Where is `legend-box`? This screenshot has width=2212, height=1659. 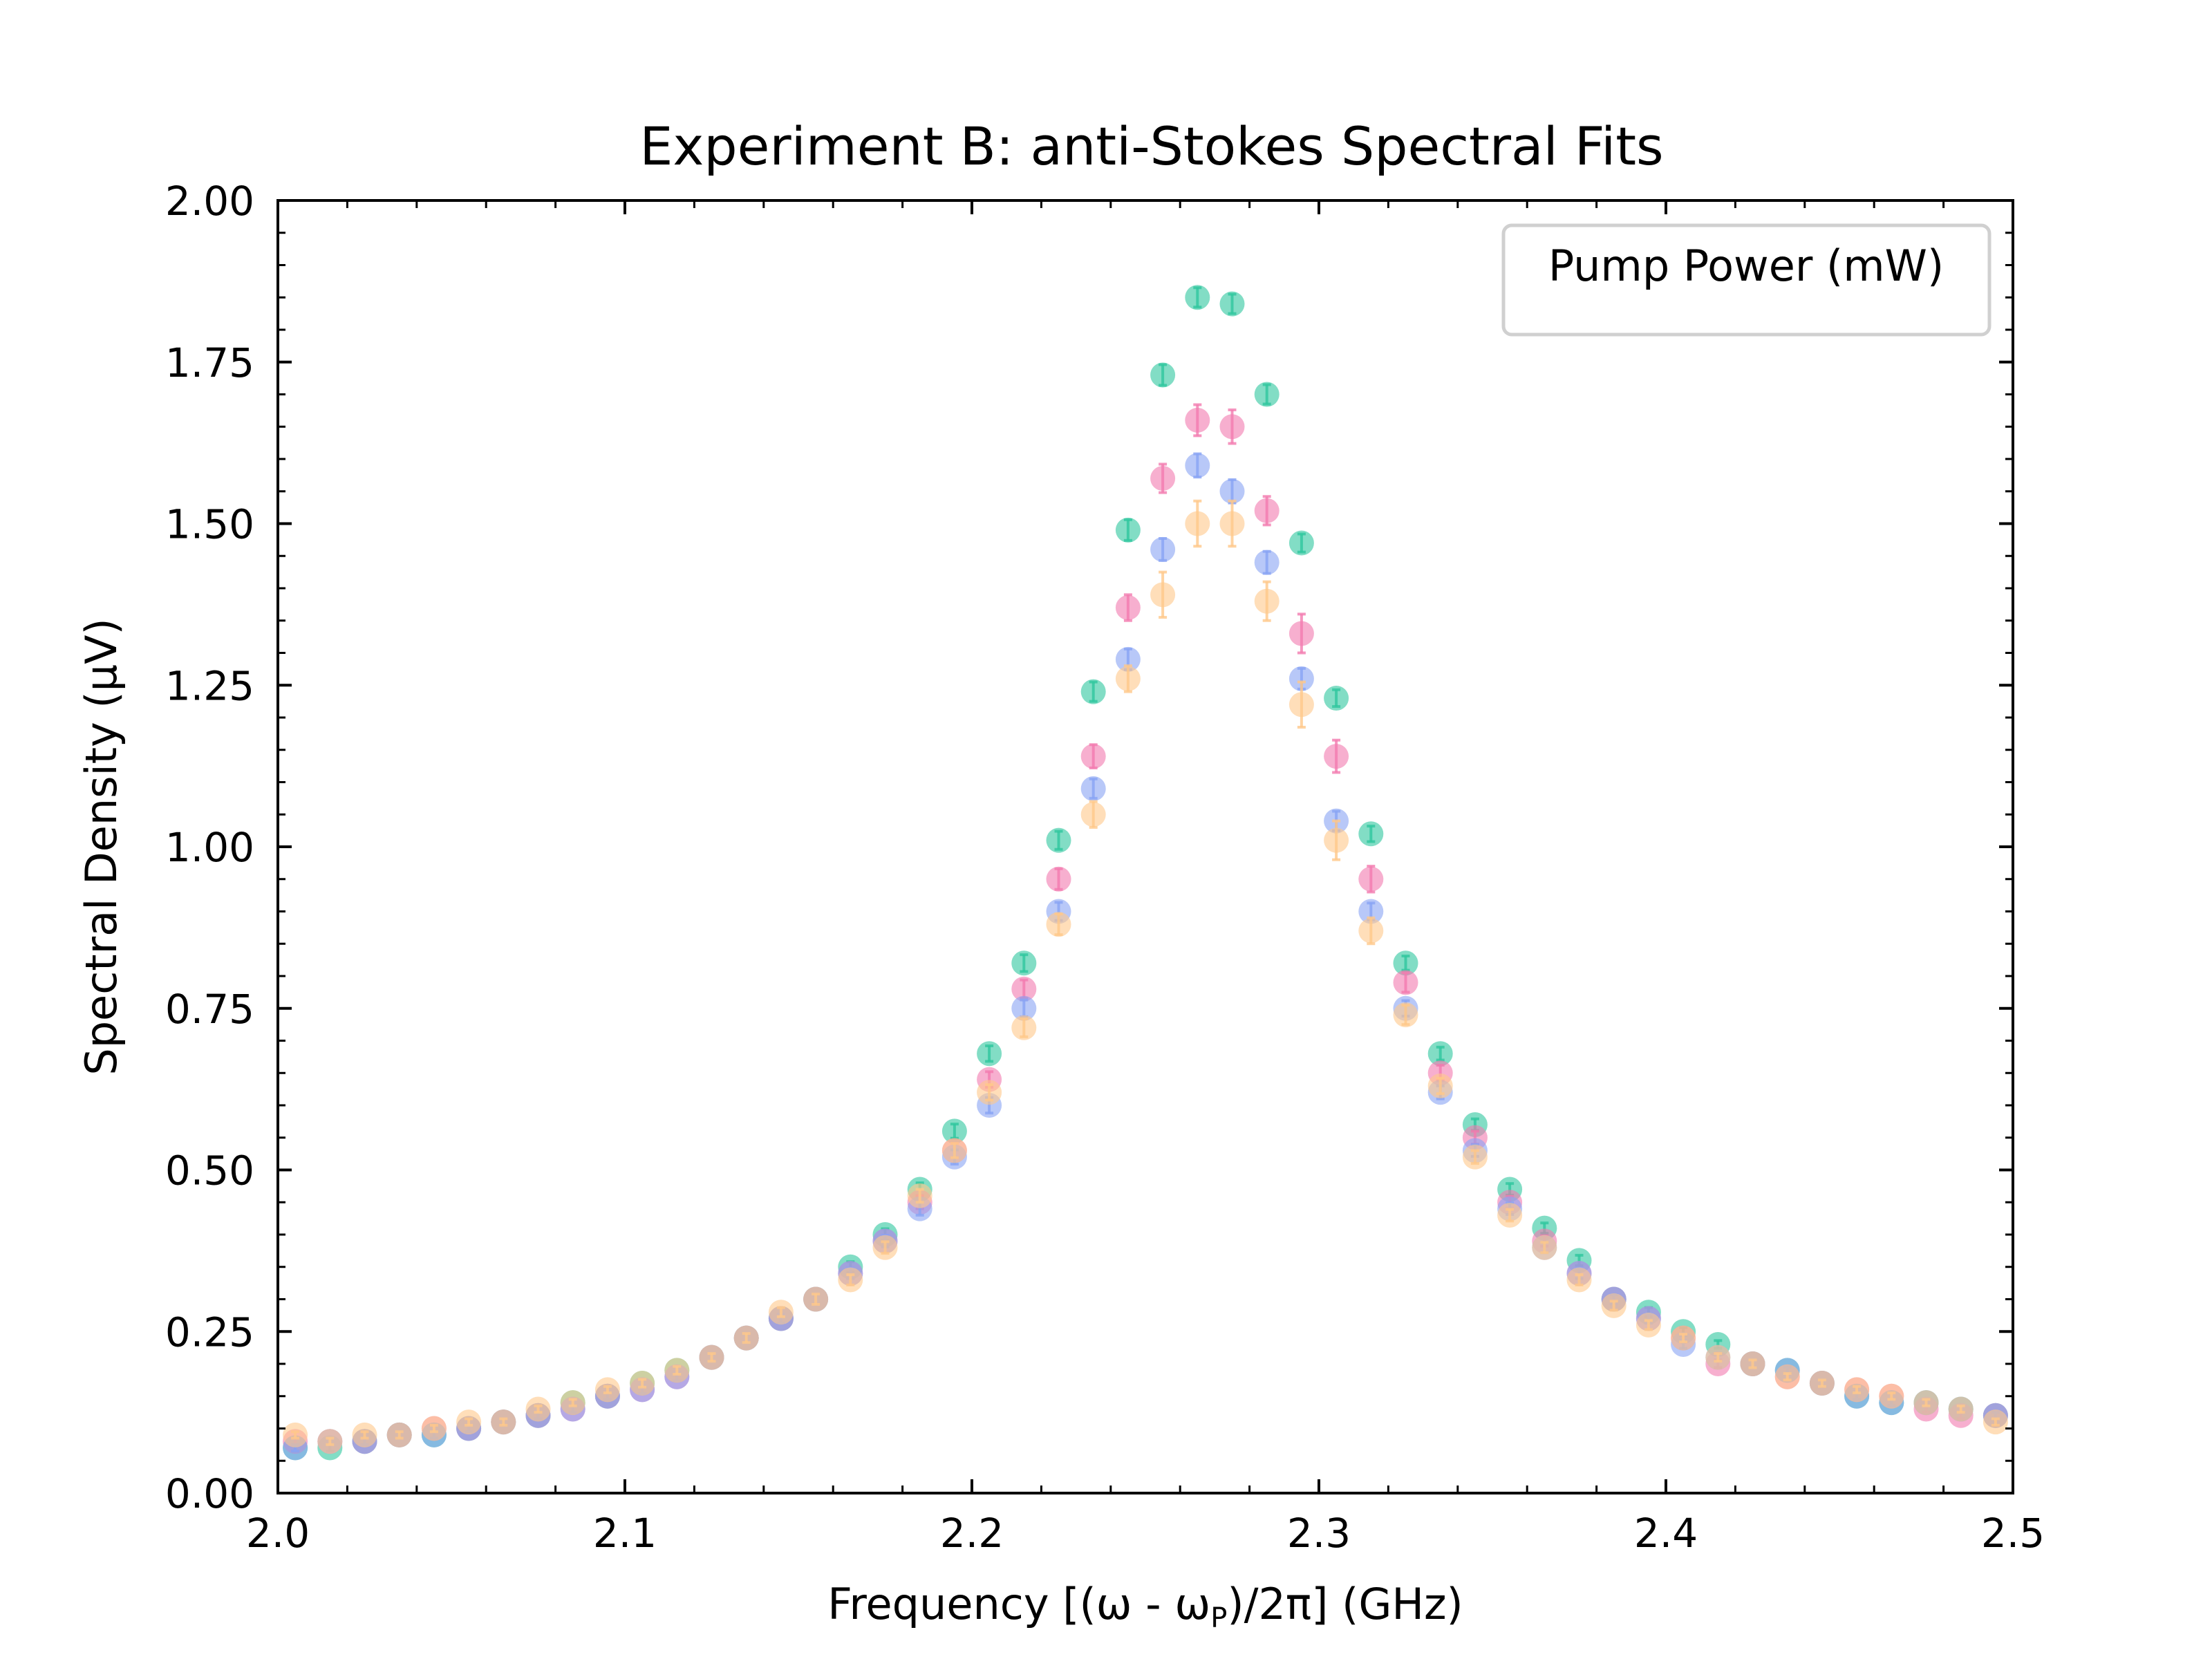 legend-box is located at coordinates (1746, 280).